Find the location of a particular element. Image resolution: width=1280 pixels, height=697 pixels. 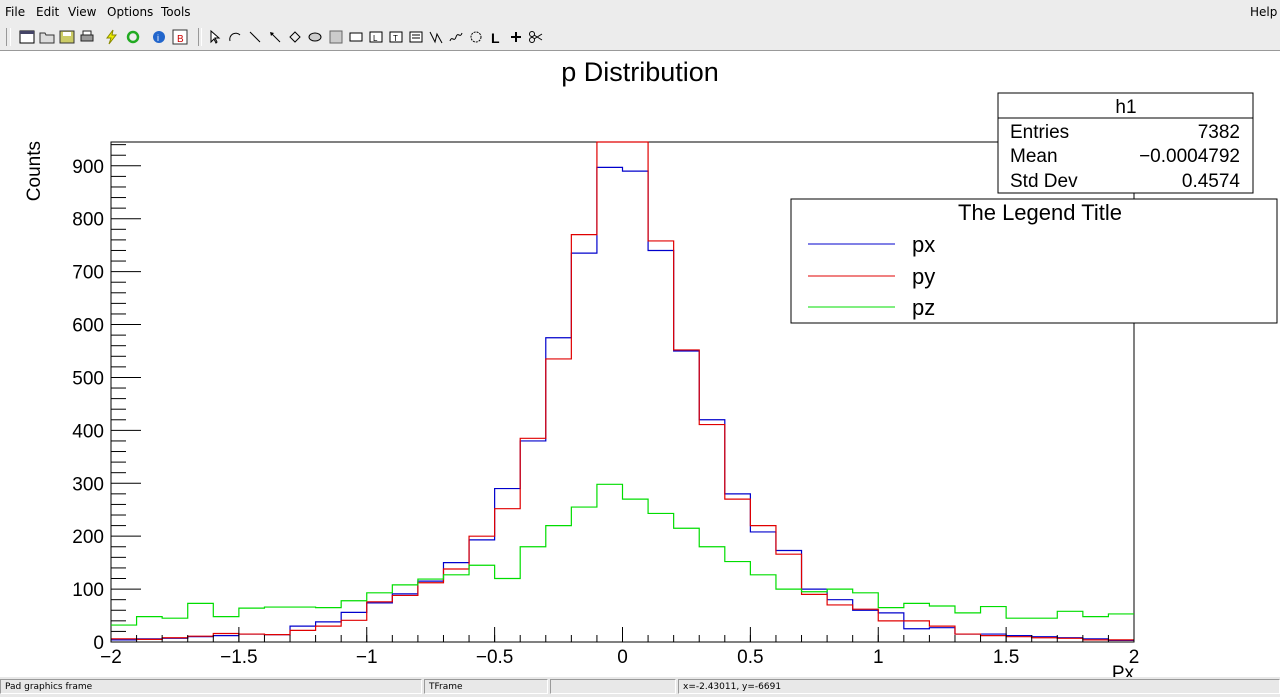

print-icon is located at coordinates (87, 37).